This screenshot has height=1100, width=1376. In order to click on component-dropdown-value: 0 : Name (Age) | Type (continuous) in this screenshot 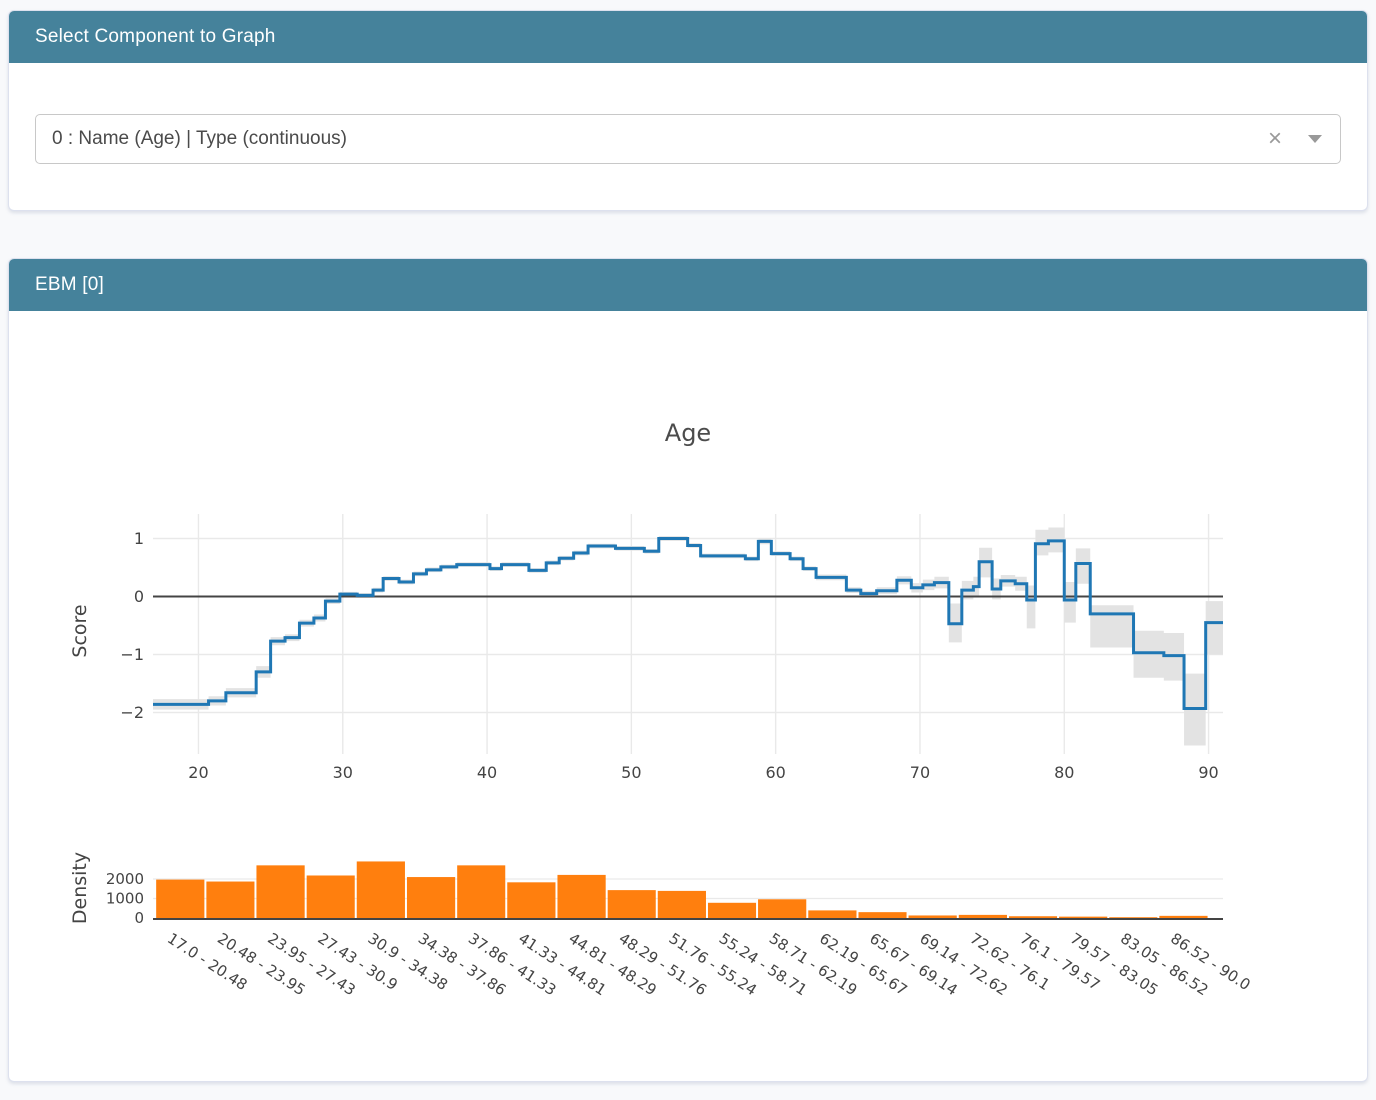, I will do `click(200, 138)`.